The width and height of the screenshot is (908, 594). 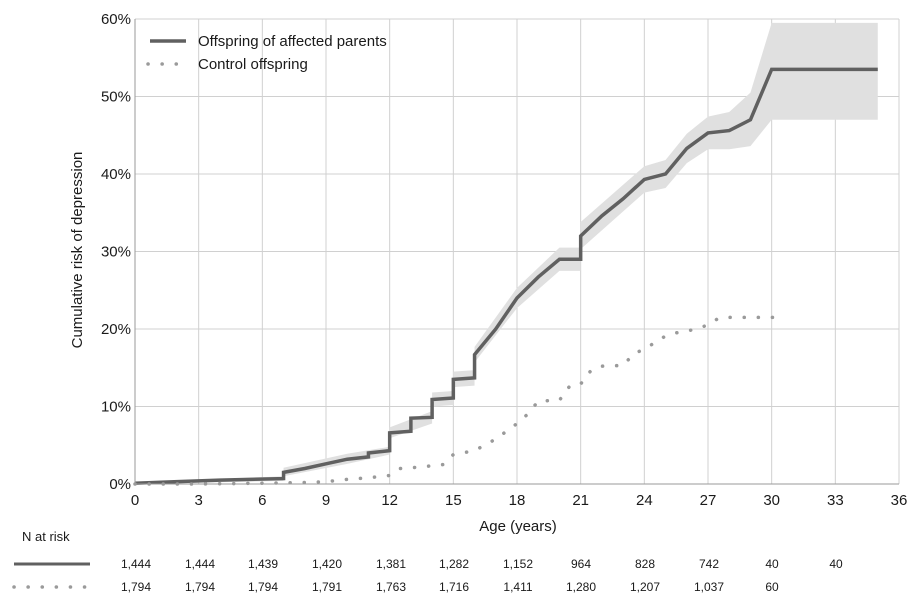 What do you see at coordinates (645, 587) in the screenshot?
I see `risk-value-control: 1,207` at bounding box center [645, 587].